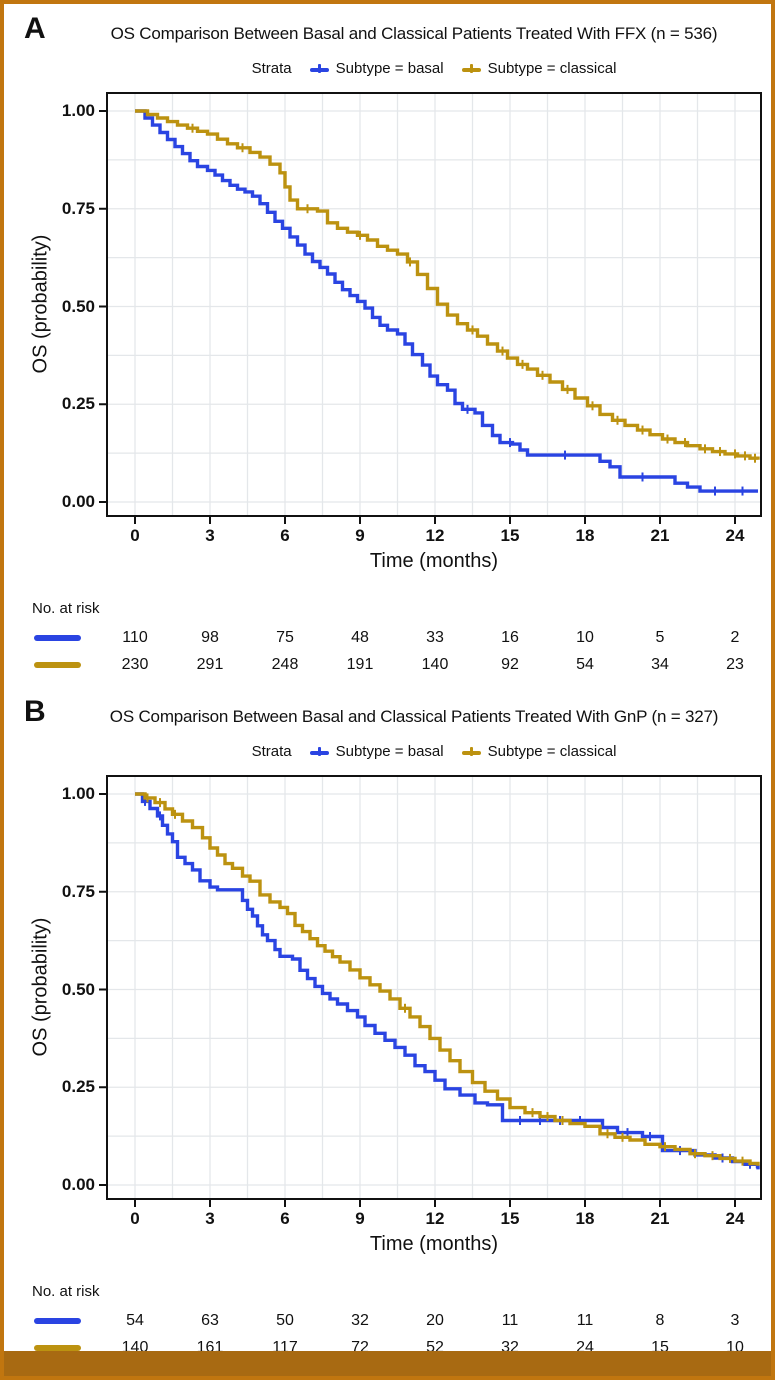 This screenshot has width=775, height=1380. I want to click on risk-value: 5, so click(660, 637).